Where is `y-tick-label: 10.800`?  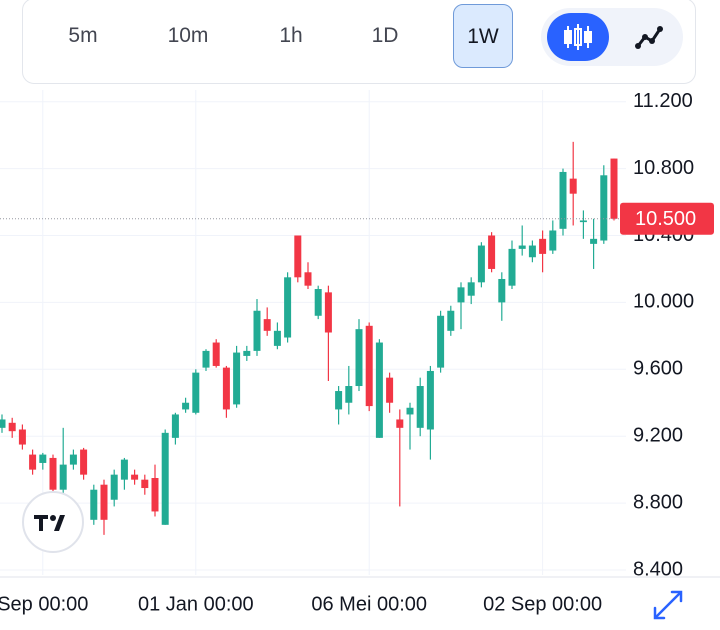
y-tick-label: 10.800 is located at coordinates (663, 168).